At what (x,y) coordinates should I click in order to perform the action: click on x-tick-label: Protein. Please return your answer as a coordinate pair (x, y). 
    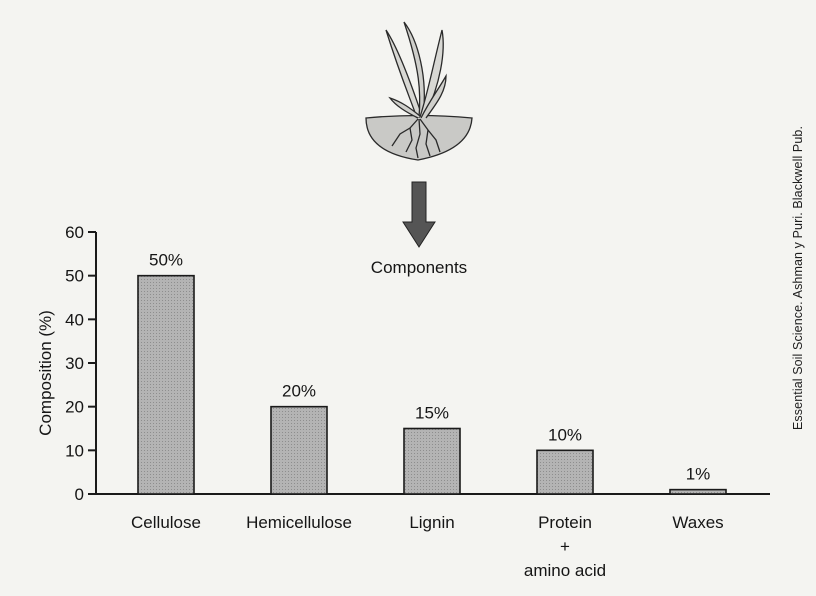
    Looking at the image, I should click on (565, 522).